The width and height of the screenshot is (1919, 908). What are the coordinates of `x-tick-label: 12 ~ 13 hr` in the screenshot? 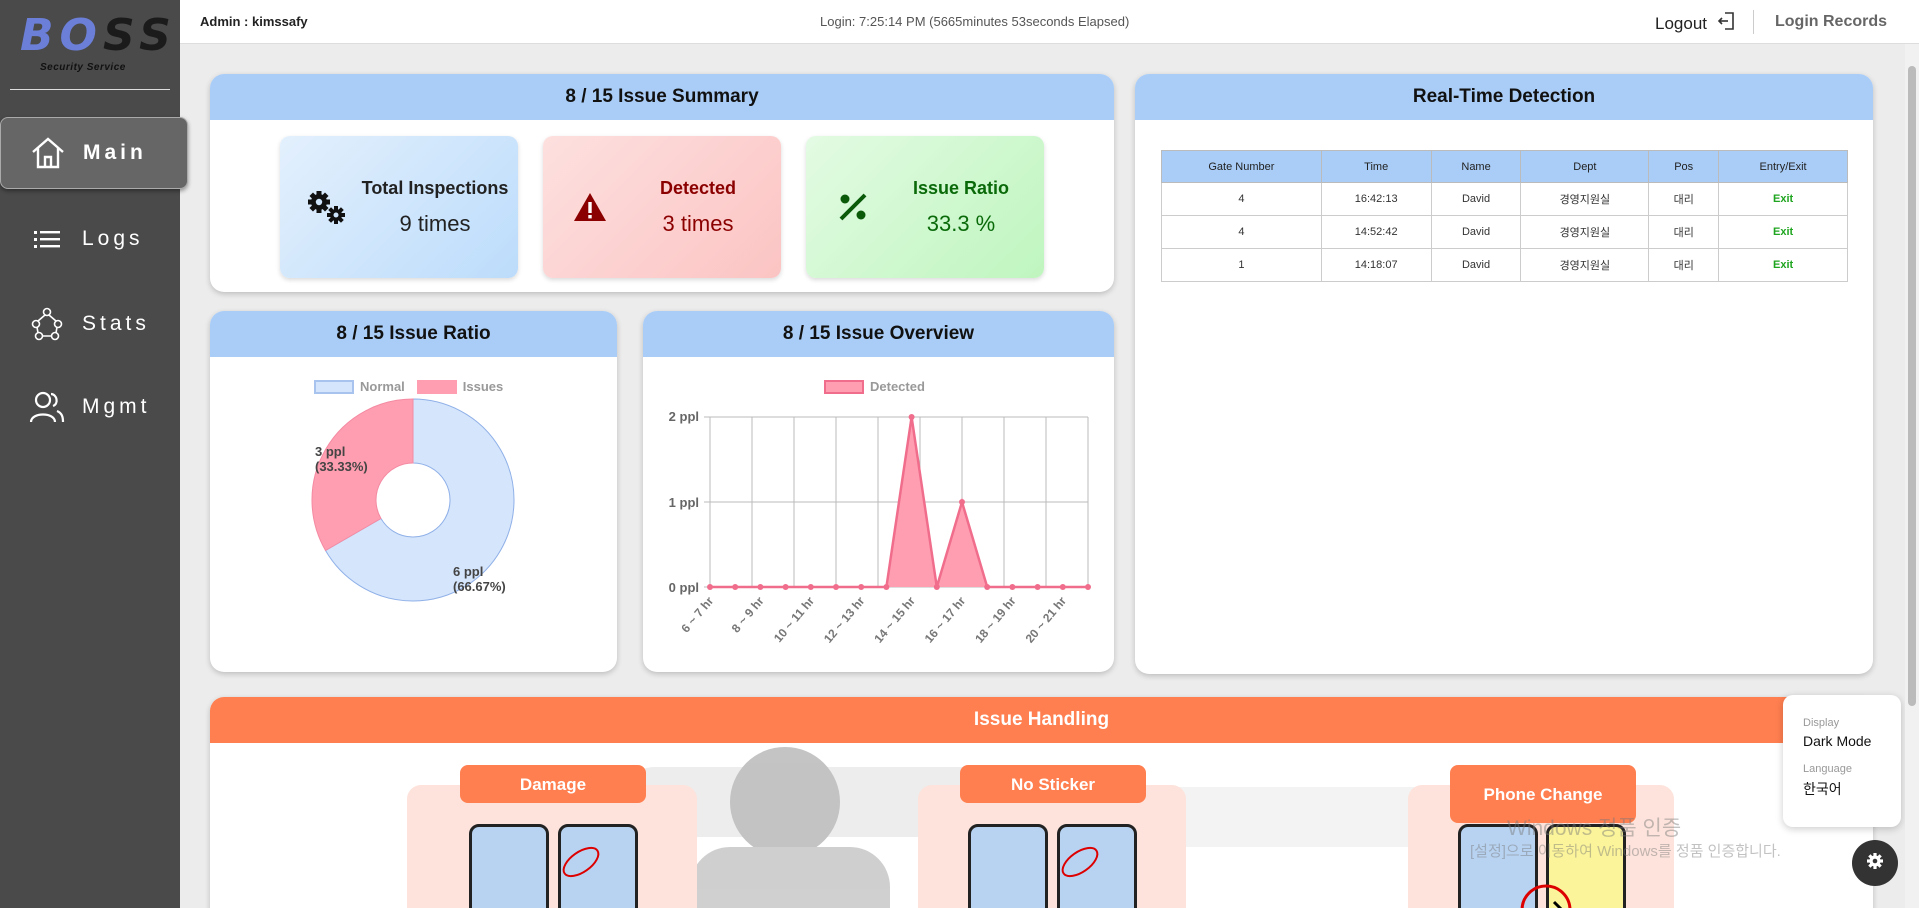 It's located at (844, 620).